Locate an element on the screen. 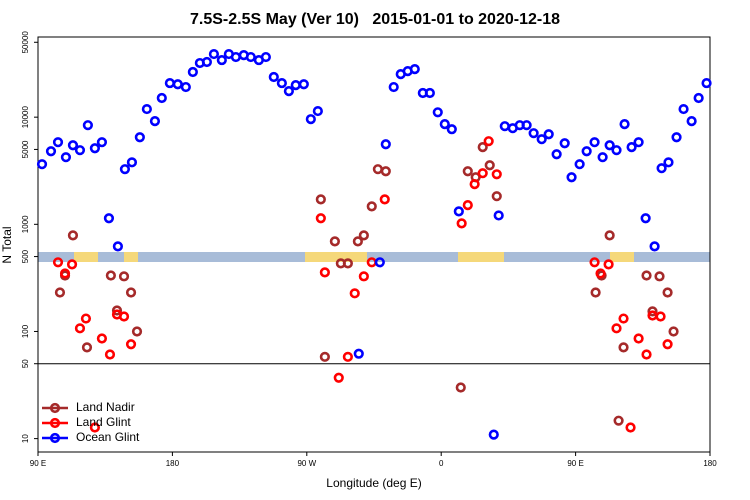 Image resolution: width=750 pixels, height=500 pixels. y-tick-label: 50000 is located at coordinates (25, 42).